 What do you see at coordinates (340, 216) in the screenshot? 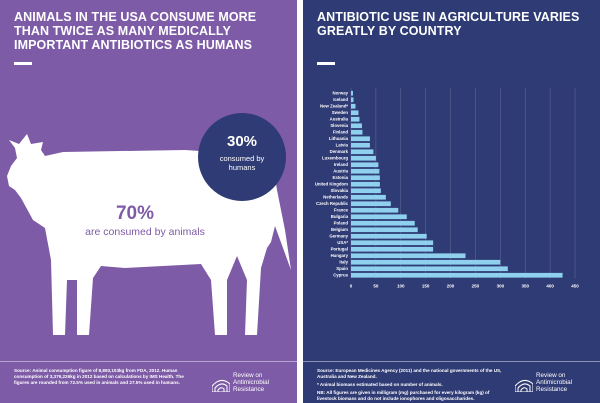
I see `category-label: Bulgaria` at bounding box center [340, 216].